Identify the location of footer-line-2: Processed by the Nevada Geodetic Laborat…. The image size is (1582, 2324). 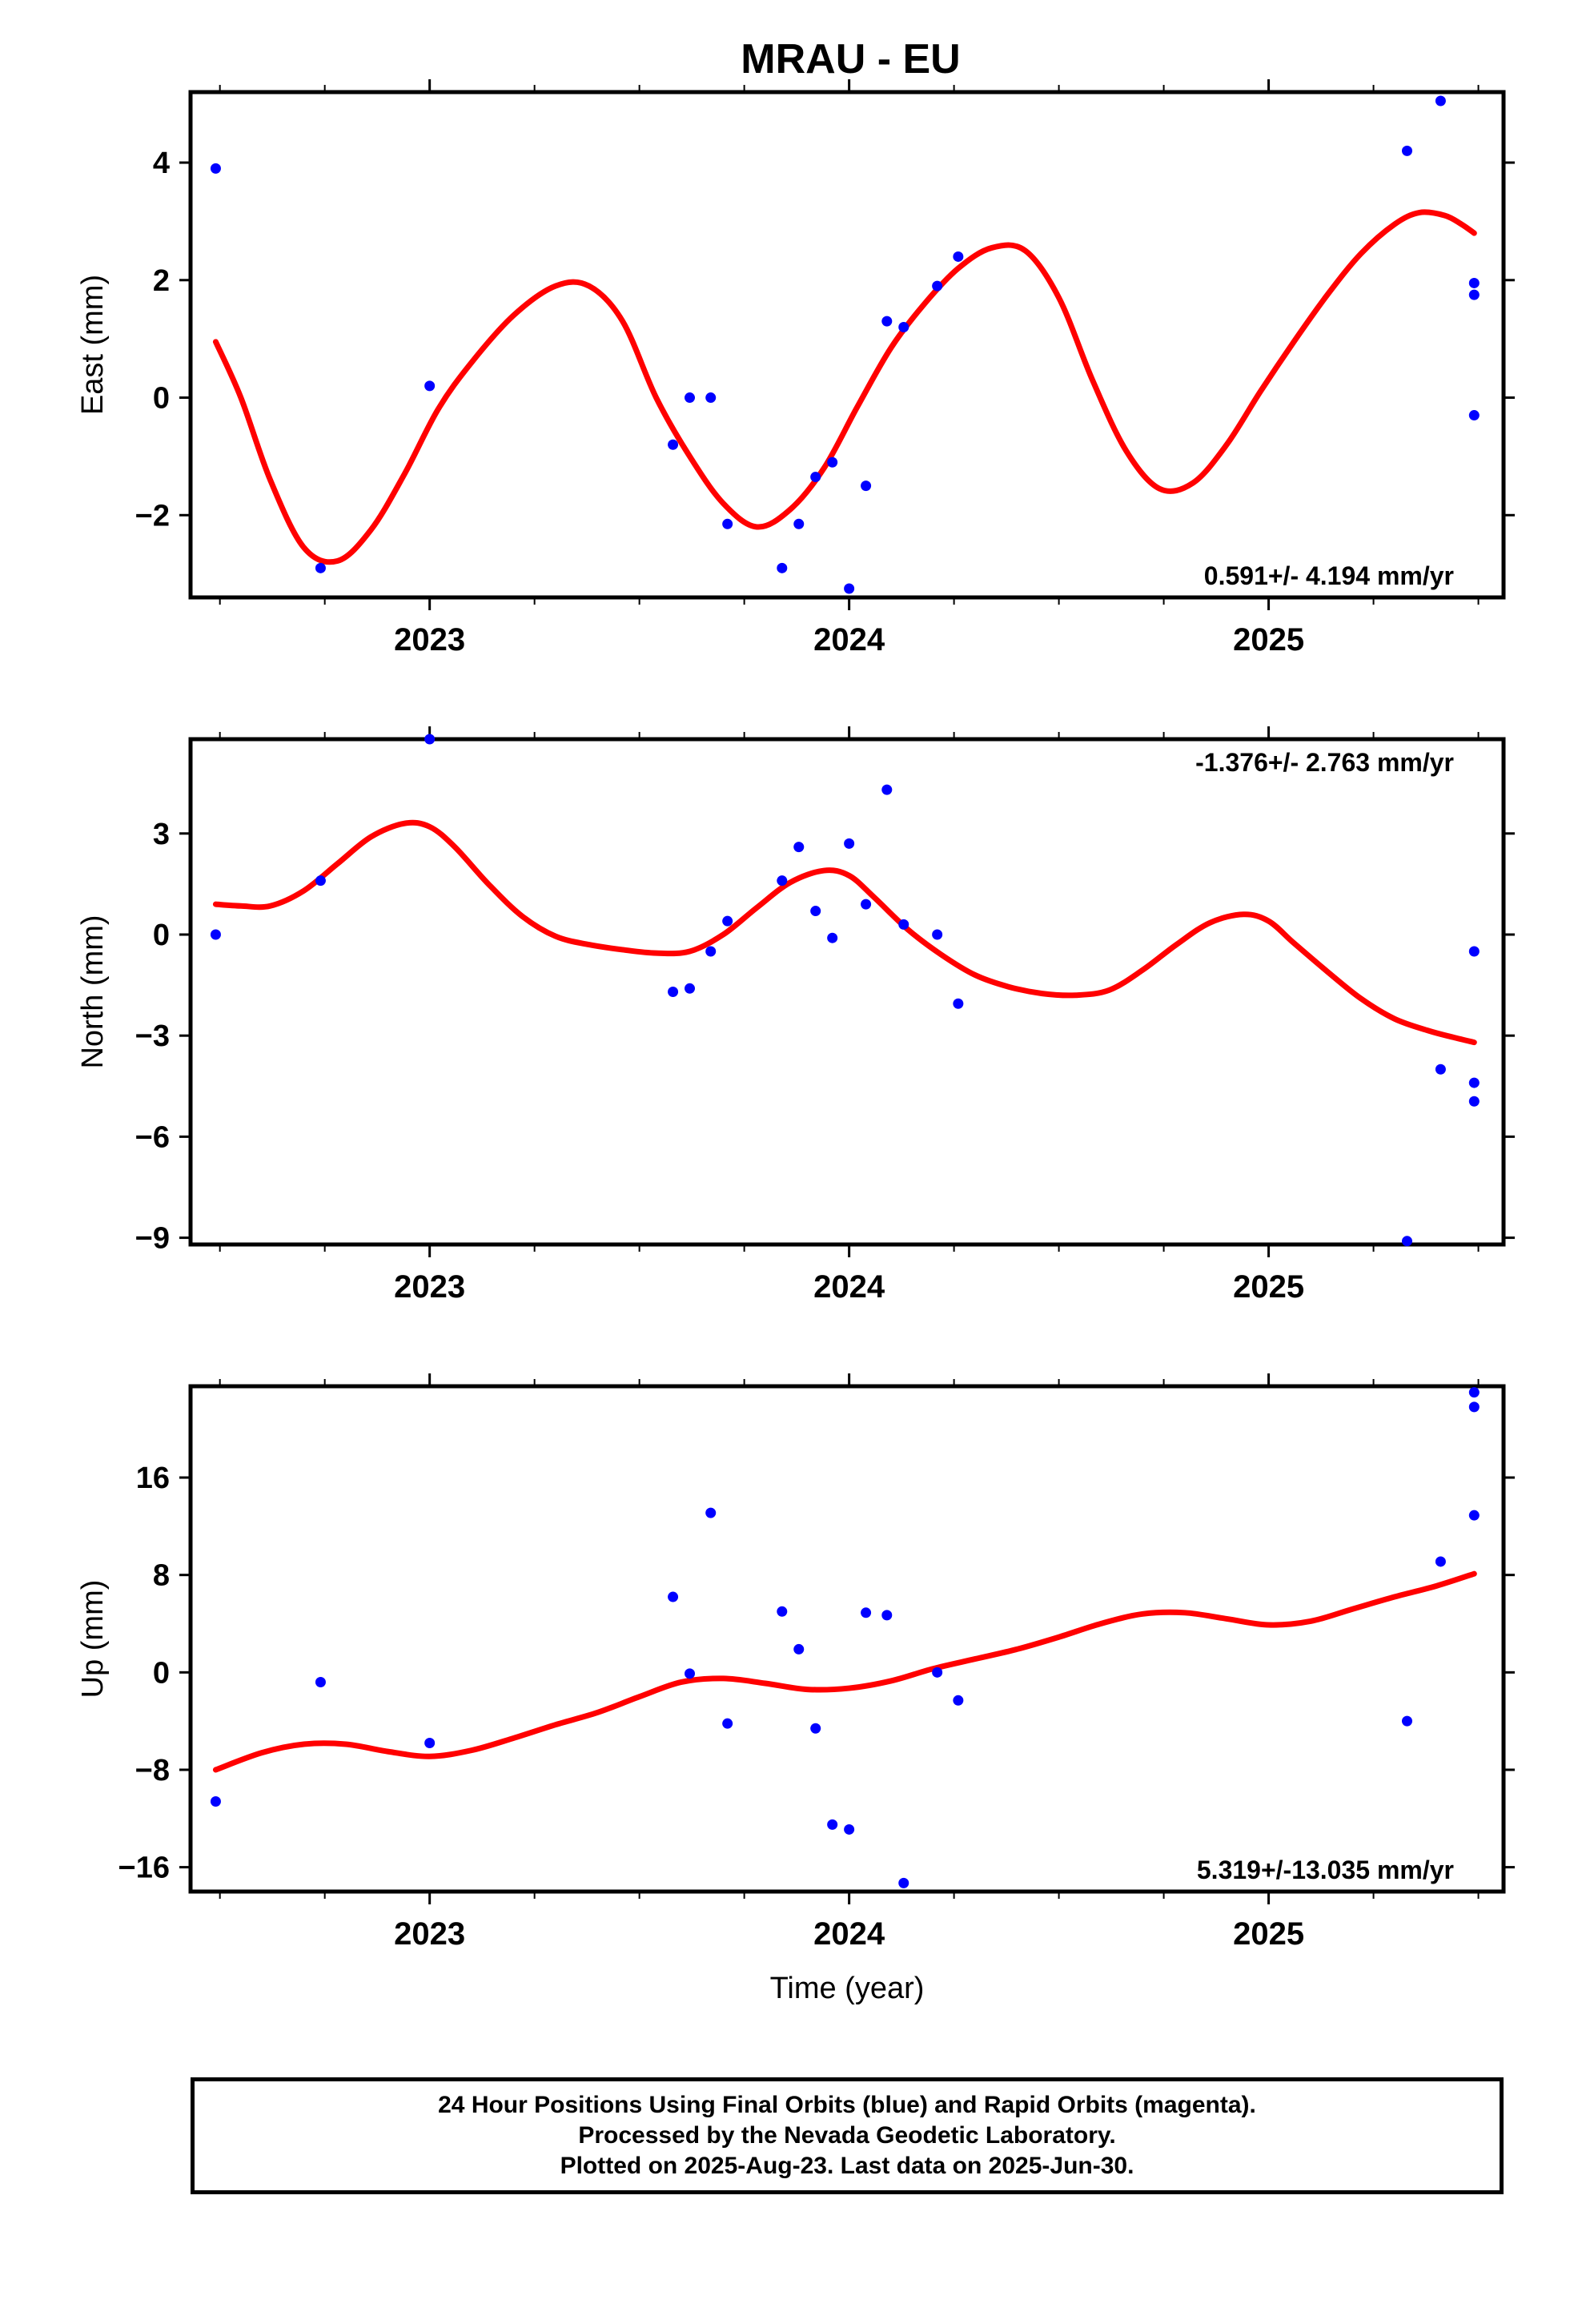
(847, 2135).